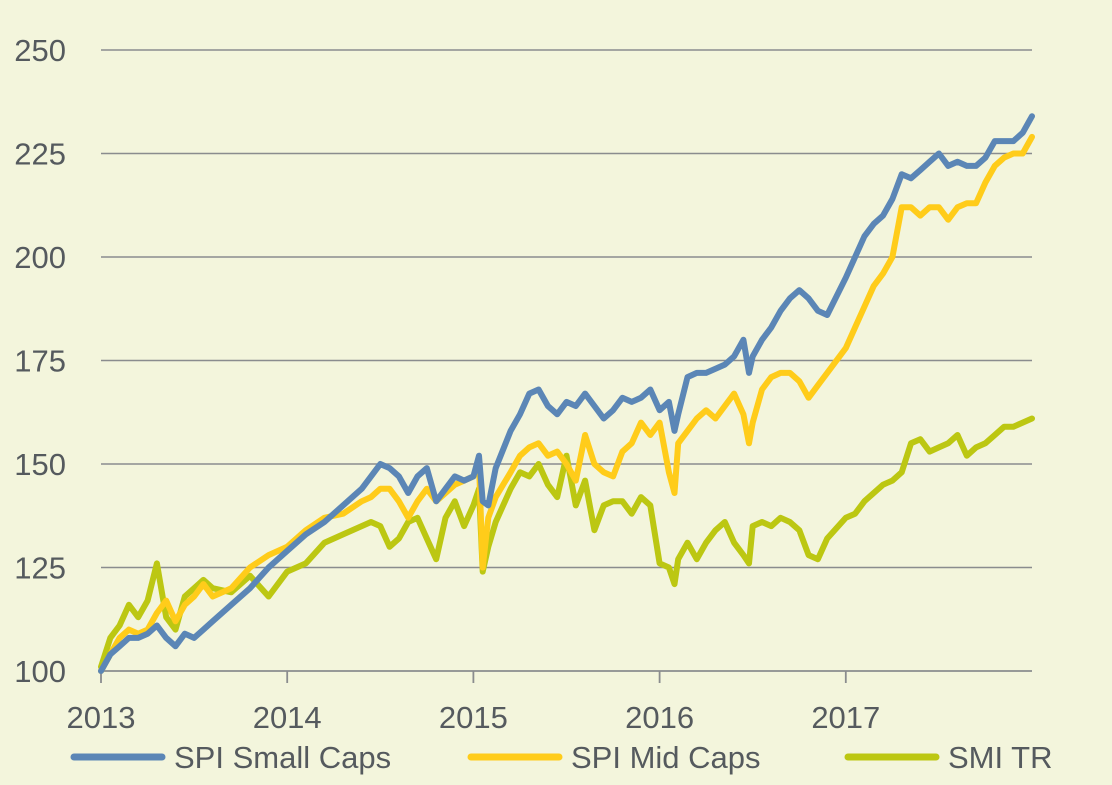 This screenshot has height=785, width=1112. What do you see at coordinates (40, 464) in the screenshot?
I see `y-tick-label: 150` at bounding box center [40, 464].